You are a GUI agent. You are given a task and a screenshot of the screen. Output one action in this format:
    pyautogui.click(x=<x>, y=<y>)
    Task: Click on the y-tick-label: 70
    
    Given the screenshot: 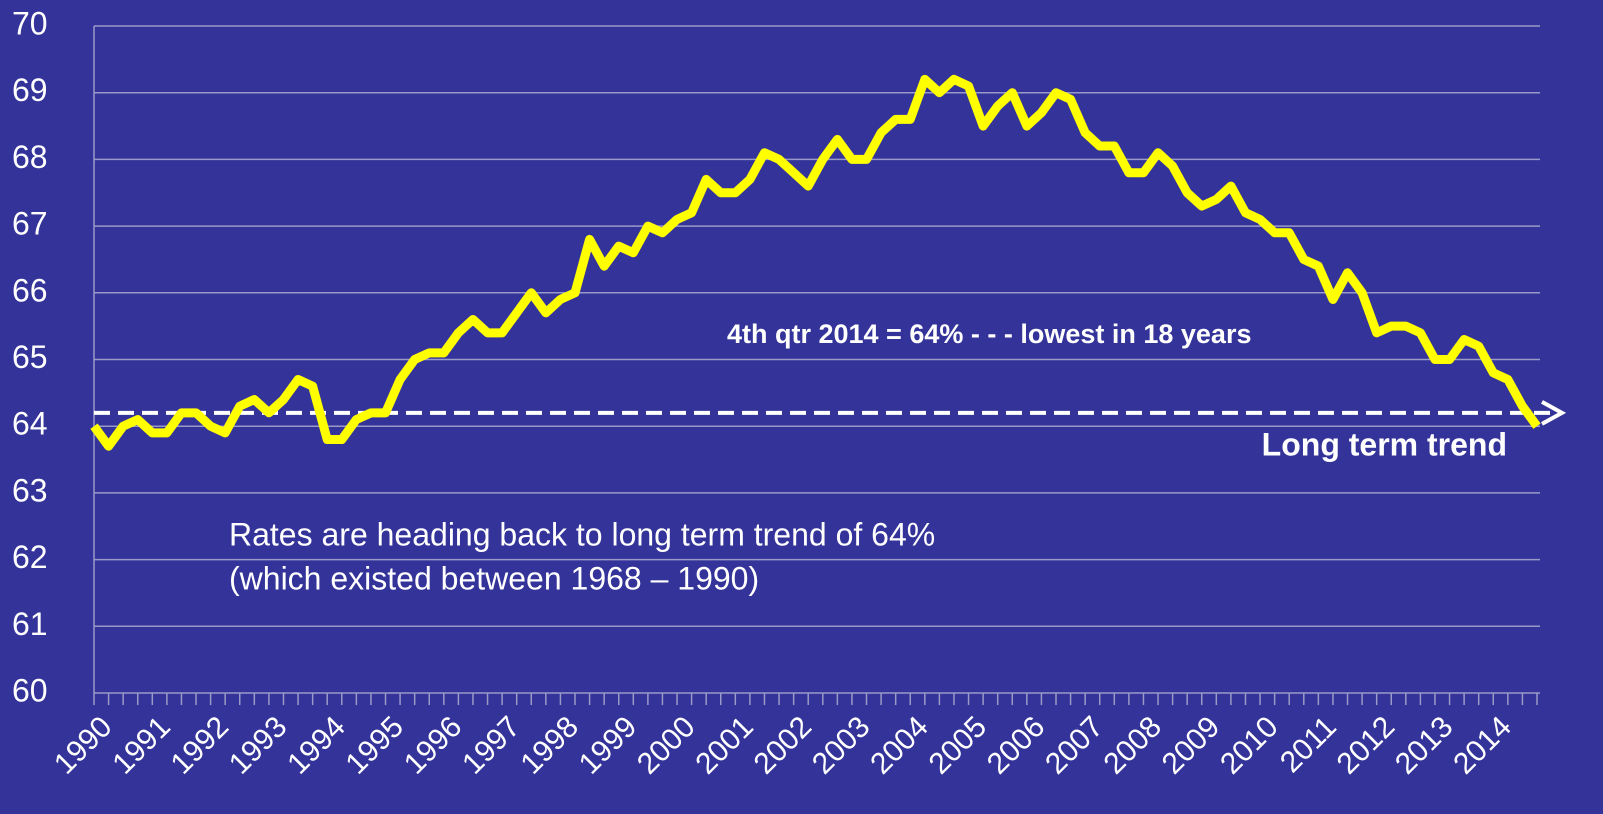 What is the action you would take?
    pyautogui.click(x=30, y=23)
    